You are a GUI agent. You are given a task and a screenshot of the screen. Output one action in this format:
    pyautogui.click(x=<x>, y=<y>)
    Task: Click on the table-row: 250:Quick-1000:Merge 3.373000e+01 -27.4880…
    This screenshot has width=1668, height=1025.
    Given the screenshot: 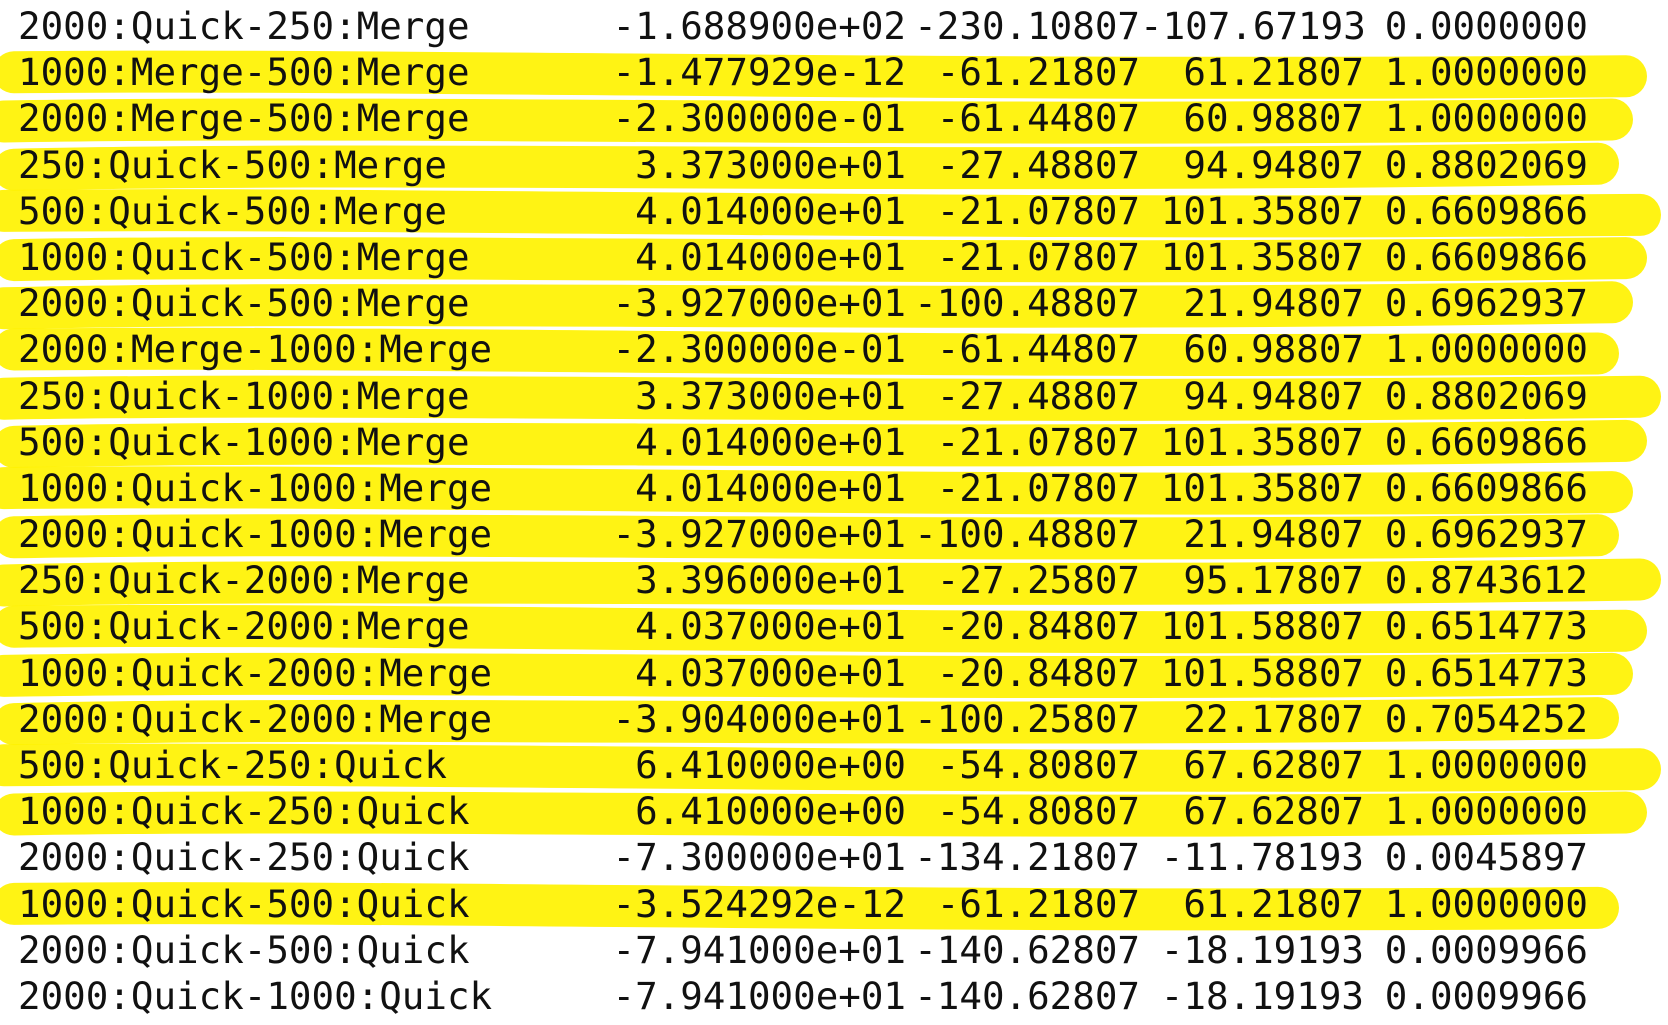 What is the action you would take?
    pyautogui.click(x=803, y=396)
    